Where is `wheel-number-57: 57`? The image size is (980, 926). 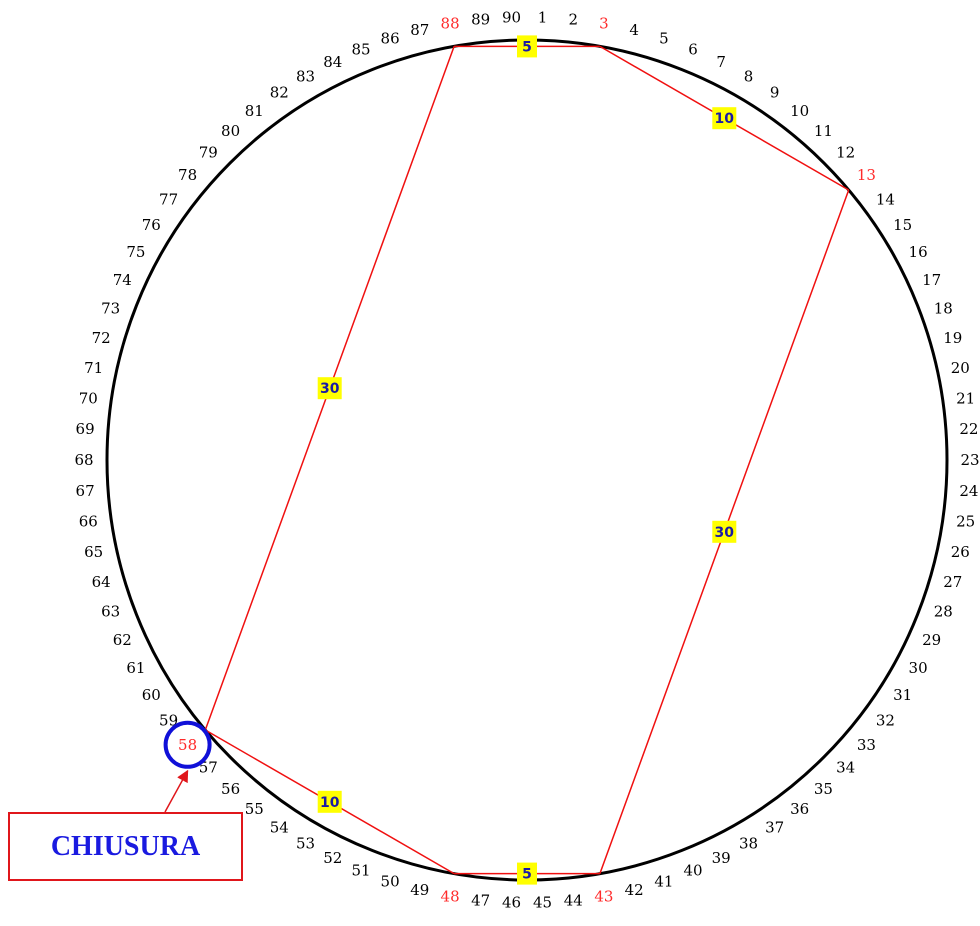
wheel-number-57: 57 is located at coordinates (208, 768).